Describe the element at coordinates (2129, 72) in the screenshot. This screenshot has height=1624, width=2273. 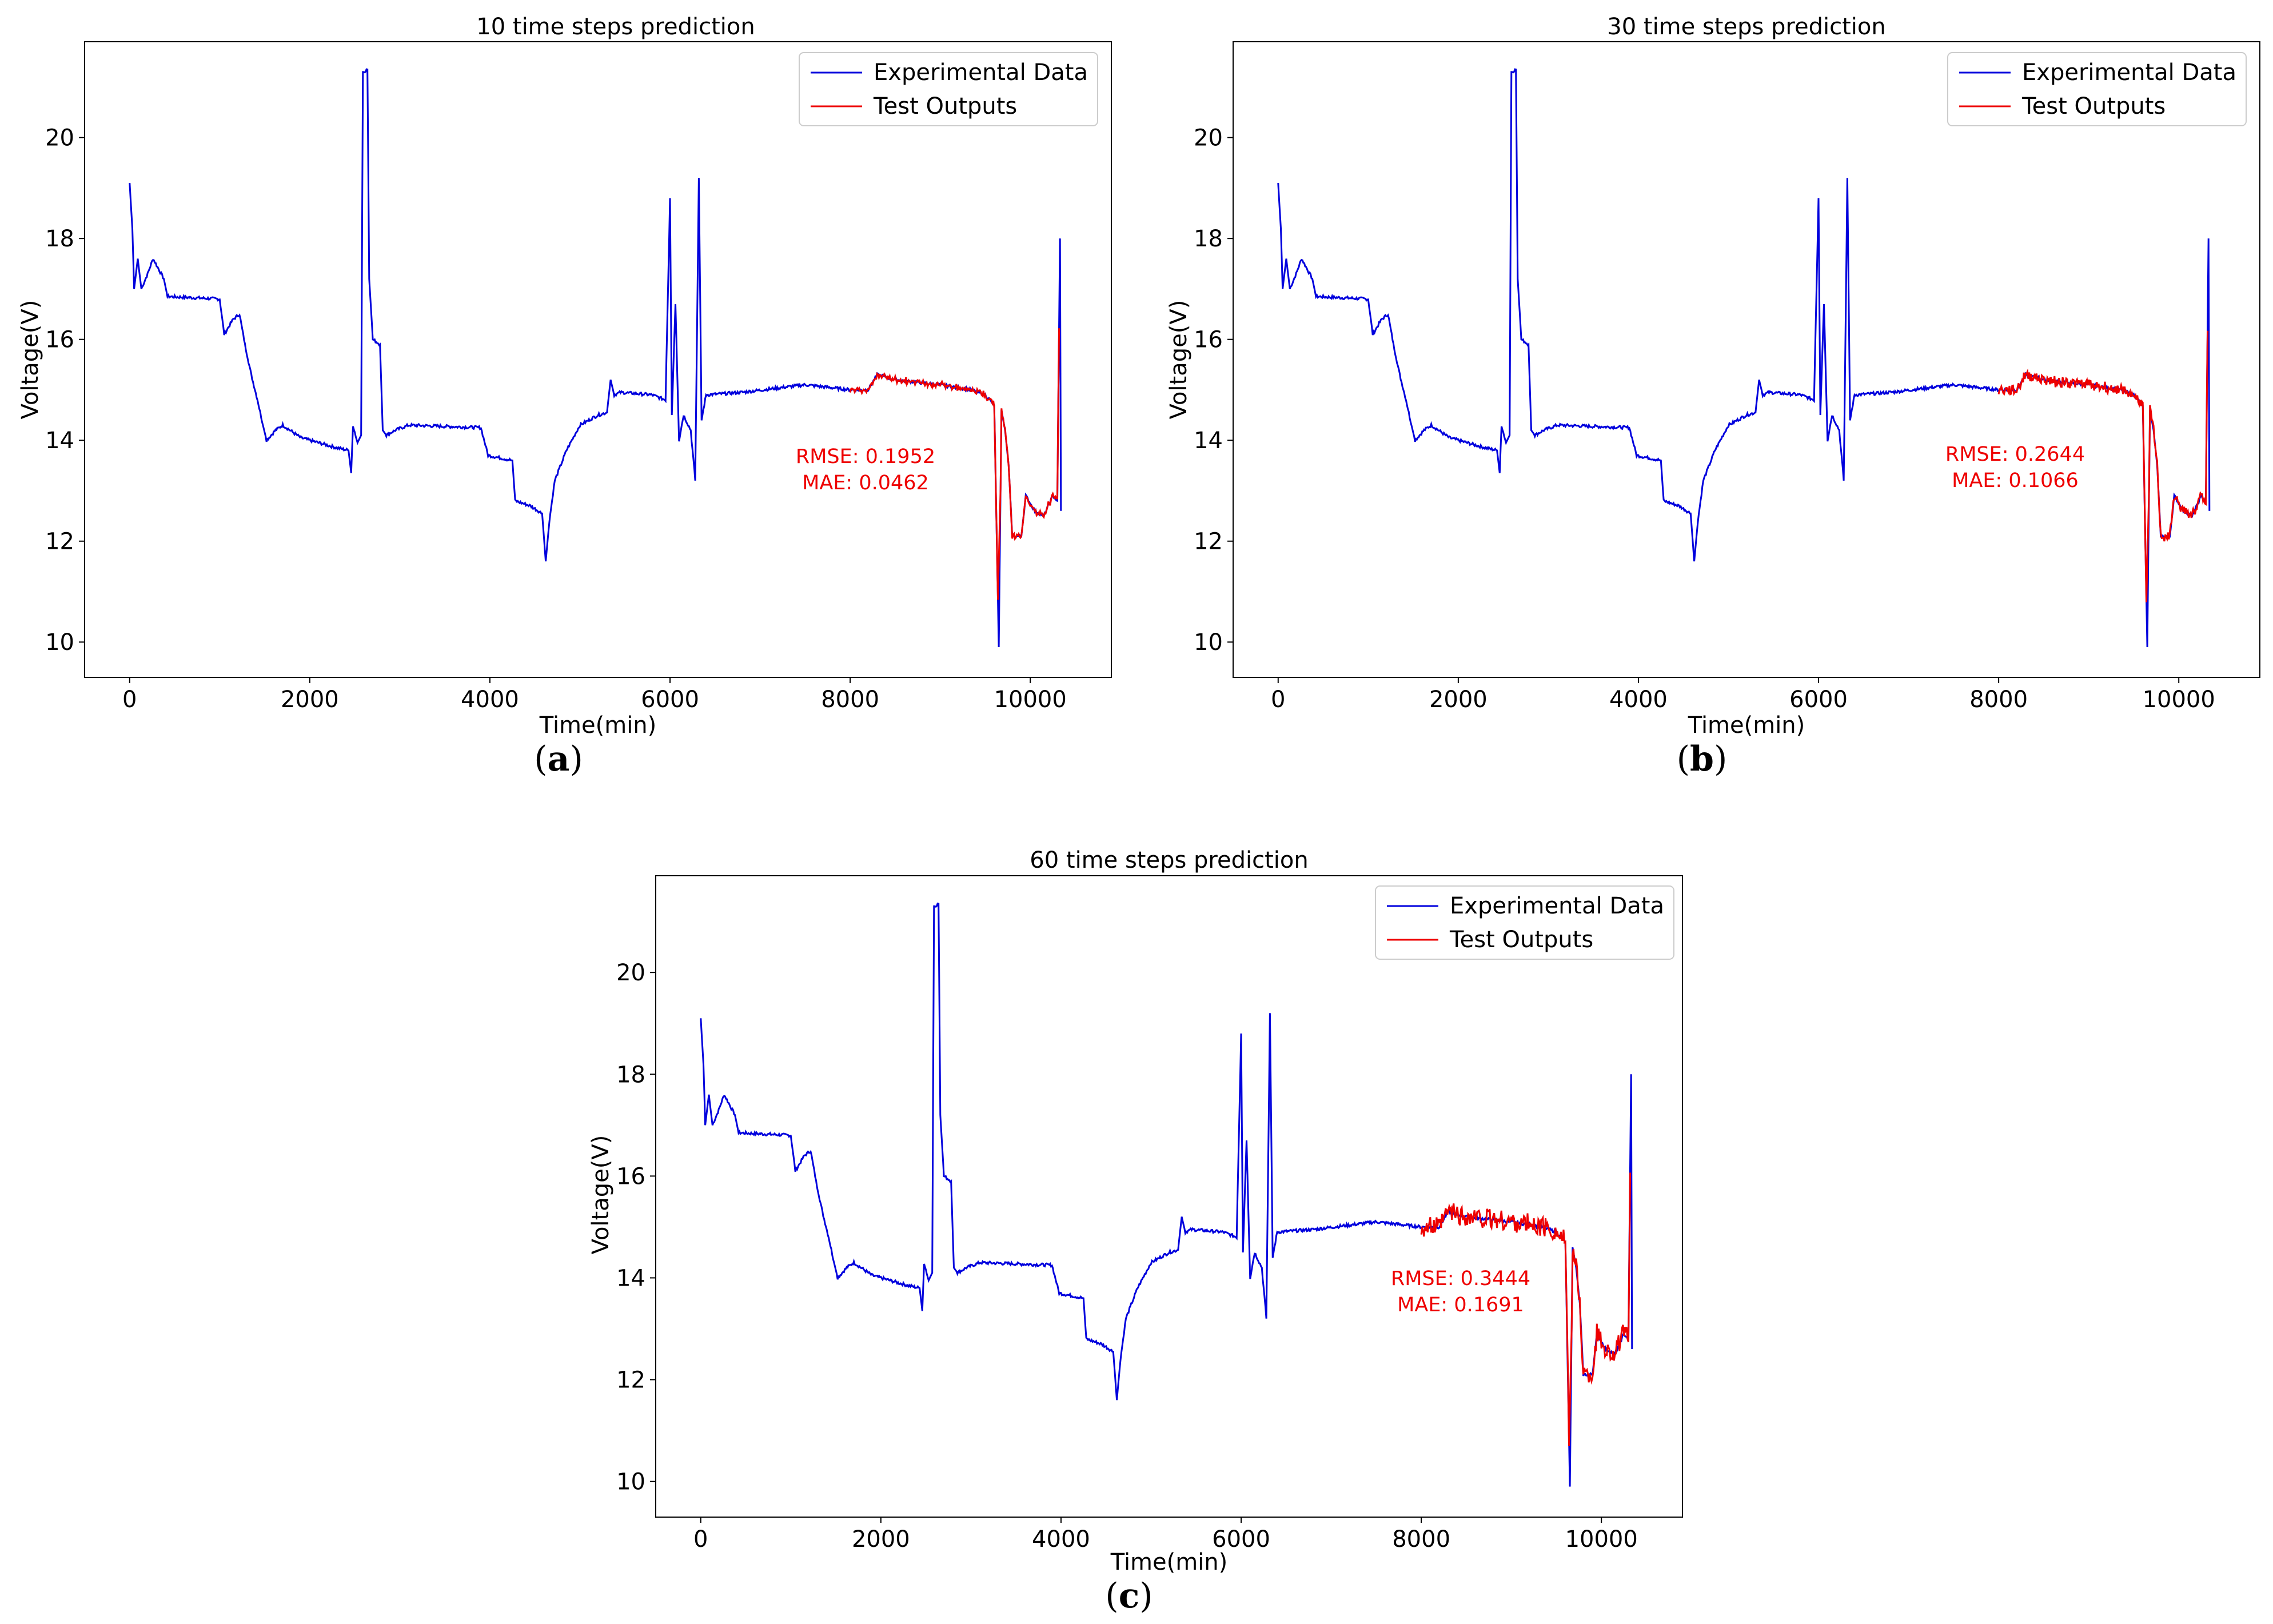
I see `panel-b-legend-experimental-label: Experimental Data` at that location.